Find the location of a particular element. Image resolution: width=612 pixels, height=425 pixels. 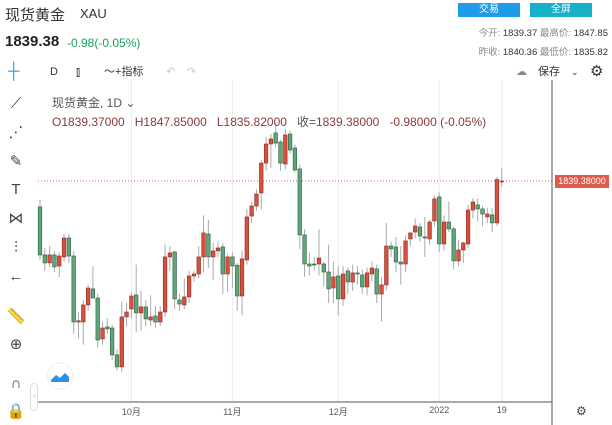

trend-line-icon: ⟋ is located at coordinates (16, 103).